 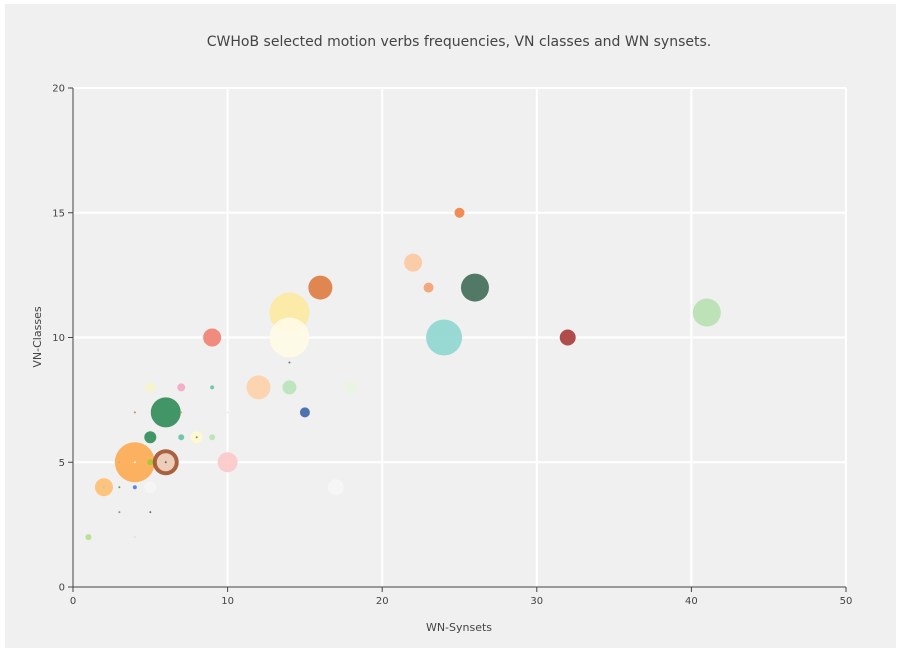 What do you see at coordinates (382, 601) in the screenshot?
I see `x-tick-label-20: 20` at bounding box center [382, 601].